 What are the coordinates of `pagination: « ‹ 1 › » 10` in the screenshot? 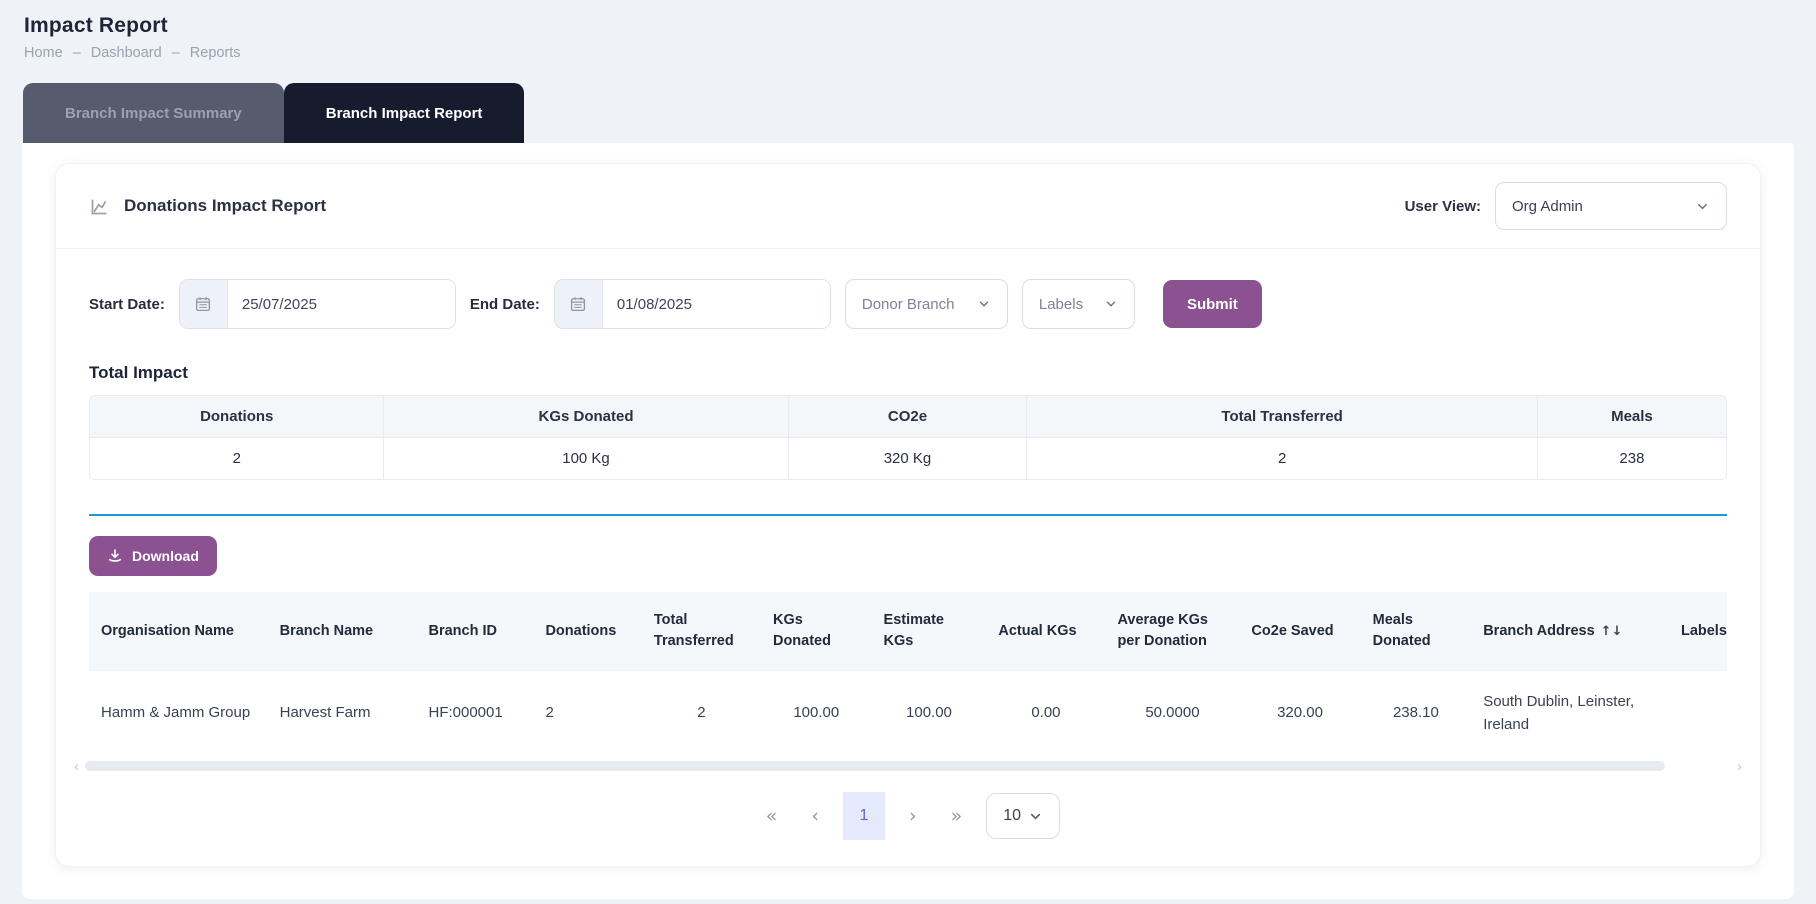 It's located at (908, 816).